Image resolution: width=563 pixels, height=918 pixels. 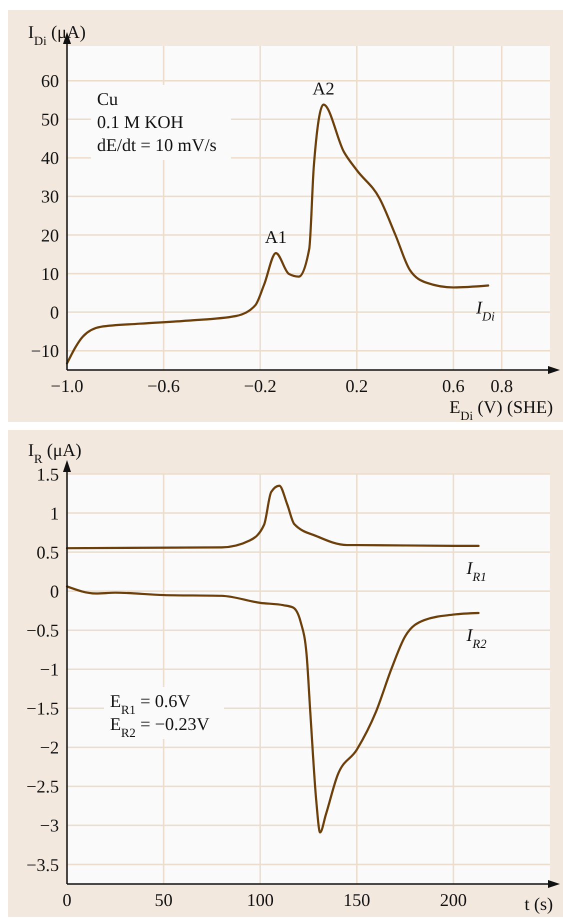 I want to click on x-tick-label: 0.8, so click(x=501, y=386).